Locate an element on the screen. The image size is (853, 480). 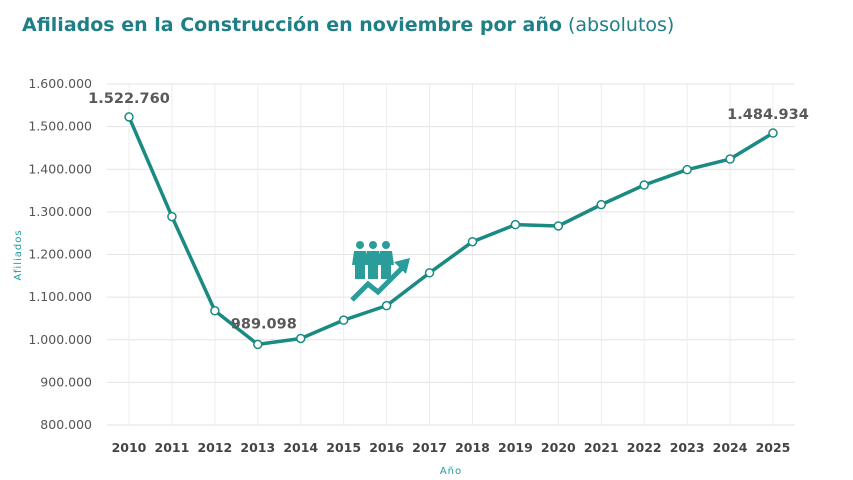
y-tick-label: 1.200.000 is located at coordinates (60, 254).